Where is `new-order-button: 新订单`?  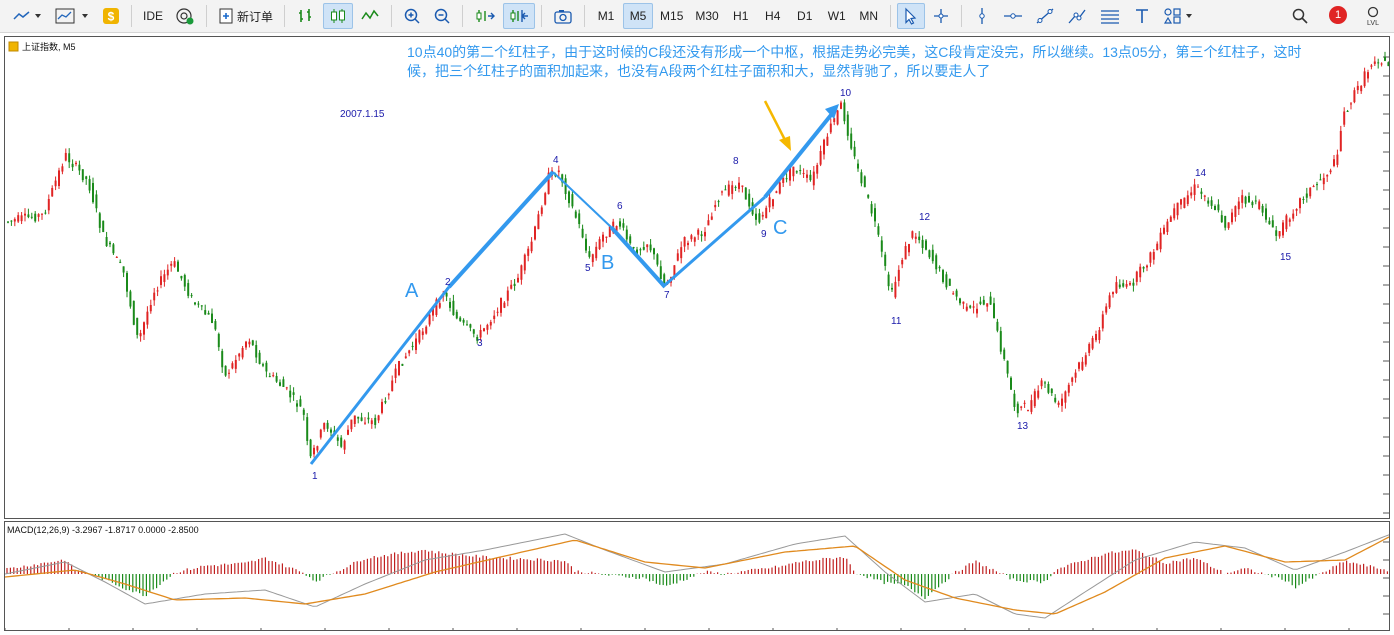
new-order-button: 新订单 is located at coordinates (245, 16).